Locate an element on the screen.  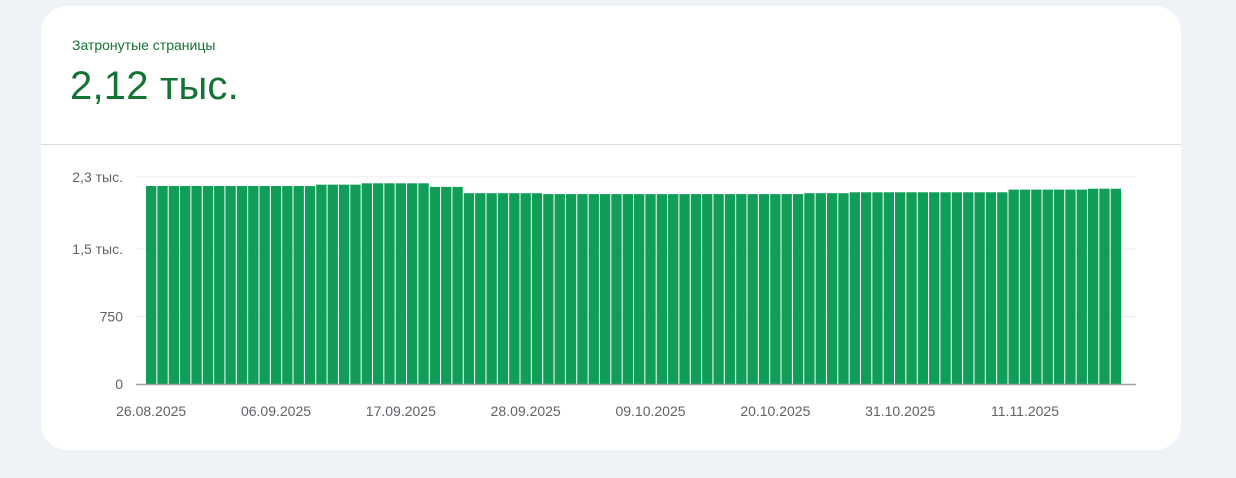
metric-value: 2,12 тыс. is located at coordinates (154, 86).